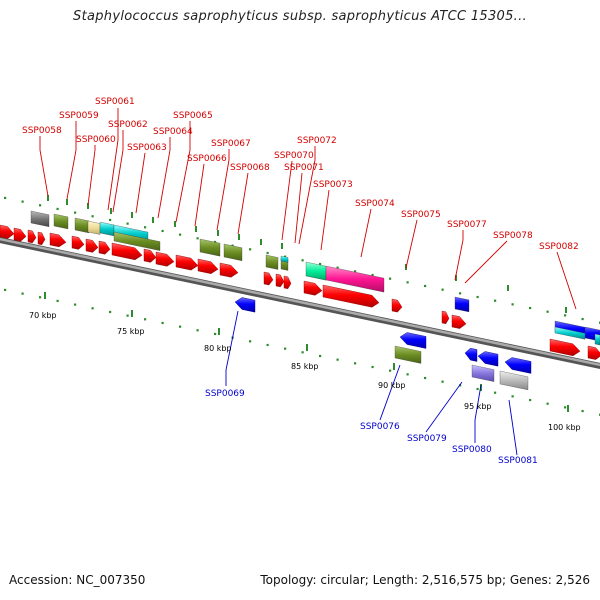  What do you see at coordinates (225, 394) in the screenshot?
I see `gene-label-SSP0069: SSP0069` at bounding box center [225, 394].